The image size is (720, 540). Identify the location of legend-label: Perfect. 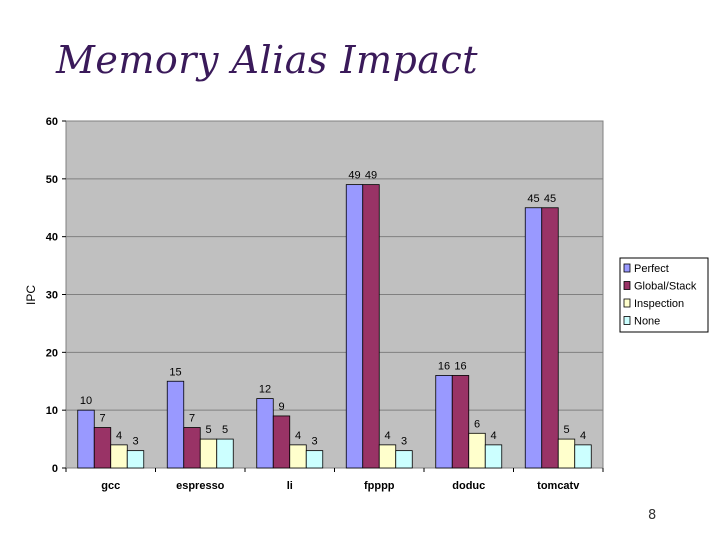
(651, 269).